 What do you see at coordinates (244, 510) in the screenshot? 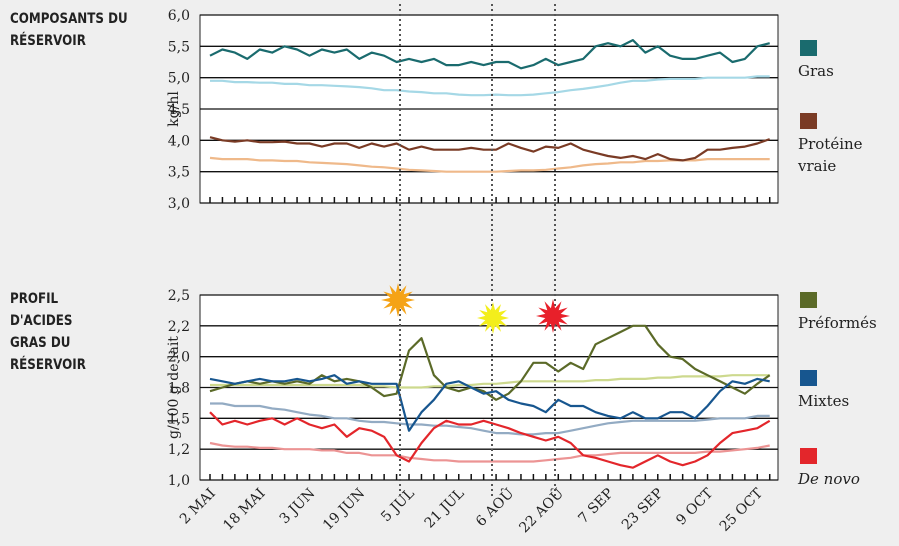
I see `x-tick-label: 18 MAI` at bounding box center [244, 510].